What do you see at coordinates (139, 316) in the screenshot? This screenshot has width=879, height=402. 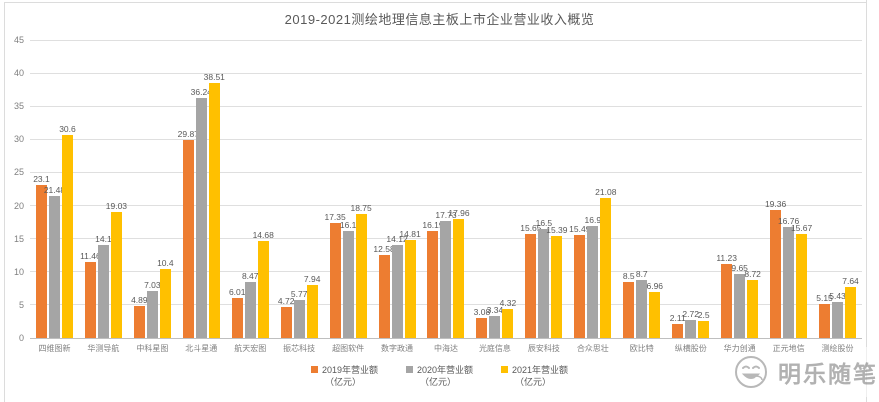 I see `bar: 4.89` at bounding box center [139, 316].